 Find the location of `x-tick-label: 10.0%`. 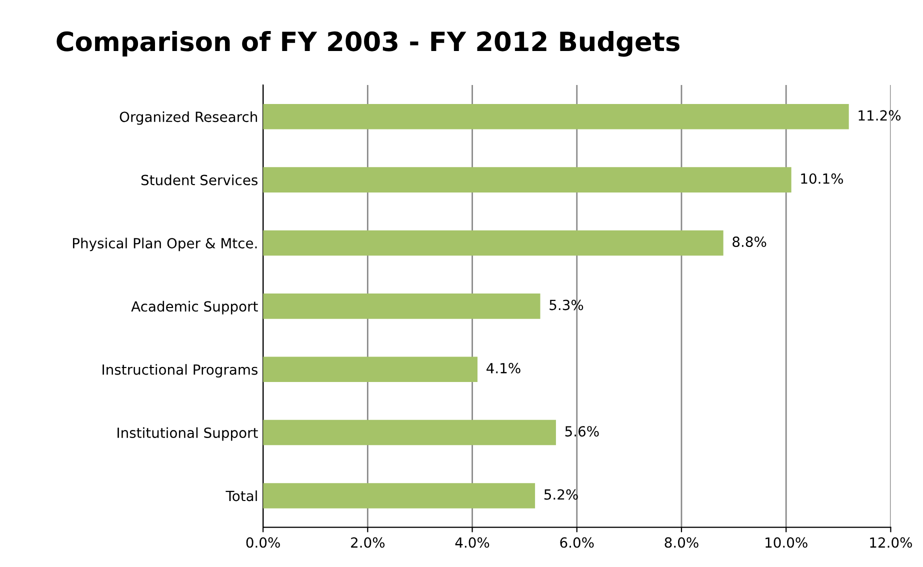

x-tick-label: 10.0% is located at coordinates (787, 542).